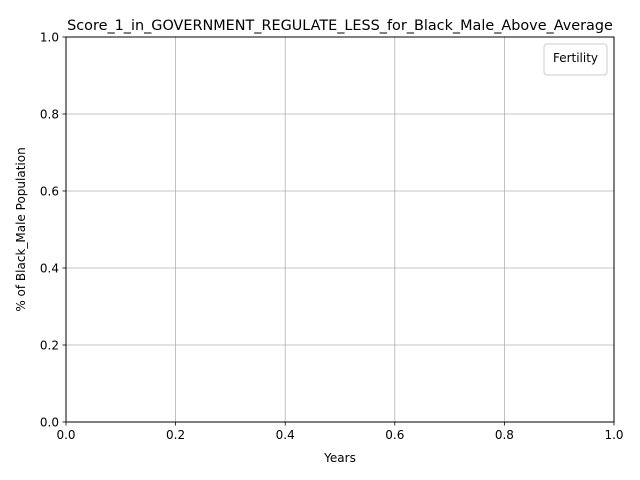  Describe the element at coordinates (49, 268) in the screenshot. I see `y-tick-label: 0.4` at that location.